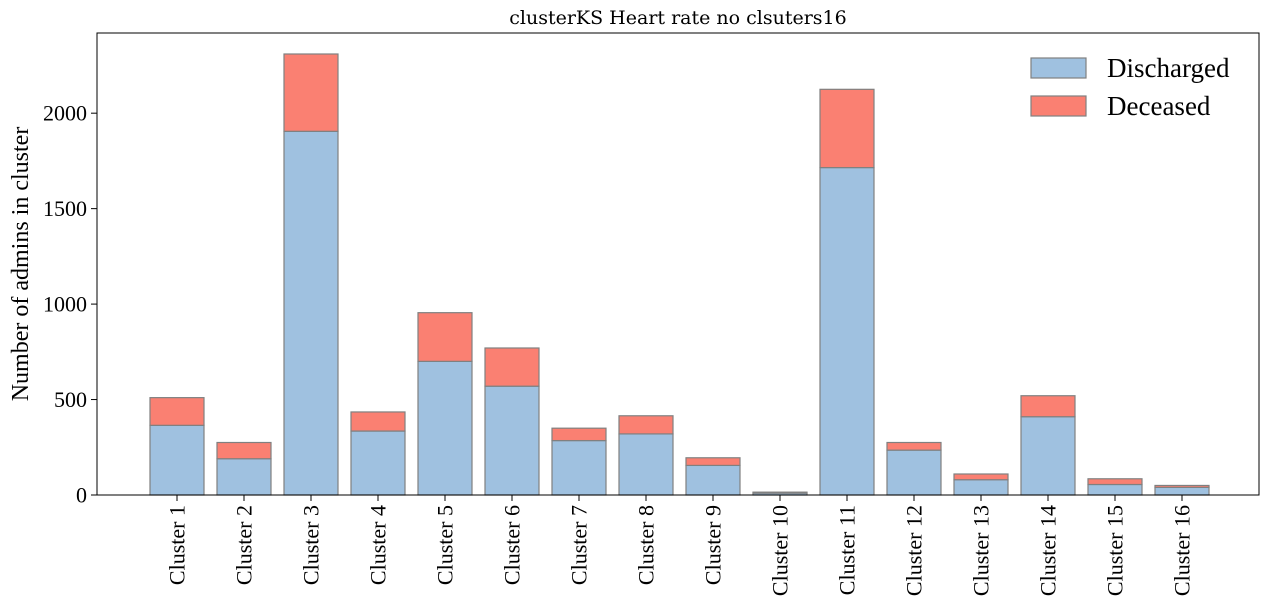 The height and width of the screenshot is (612, 1269). I want to click on x-tick-label: Cluster 4, so click(378, 545).